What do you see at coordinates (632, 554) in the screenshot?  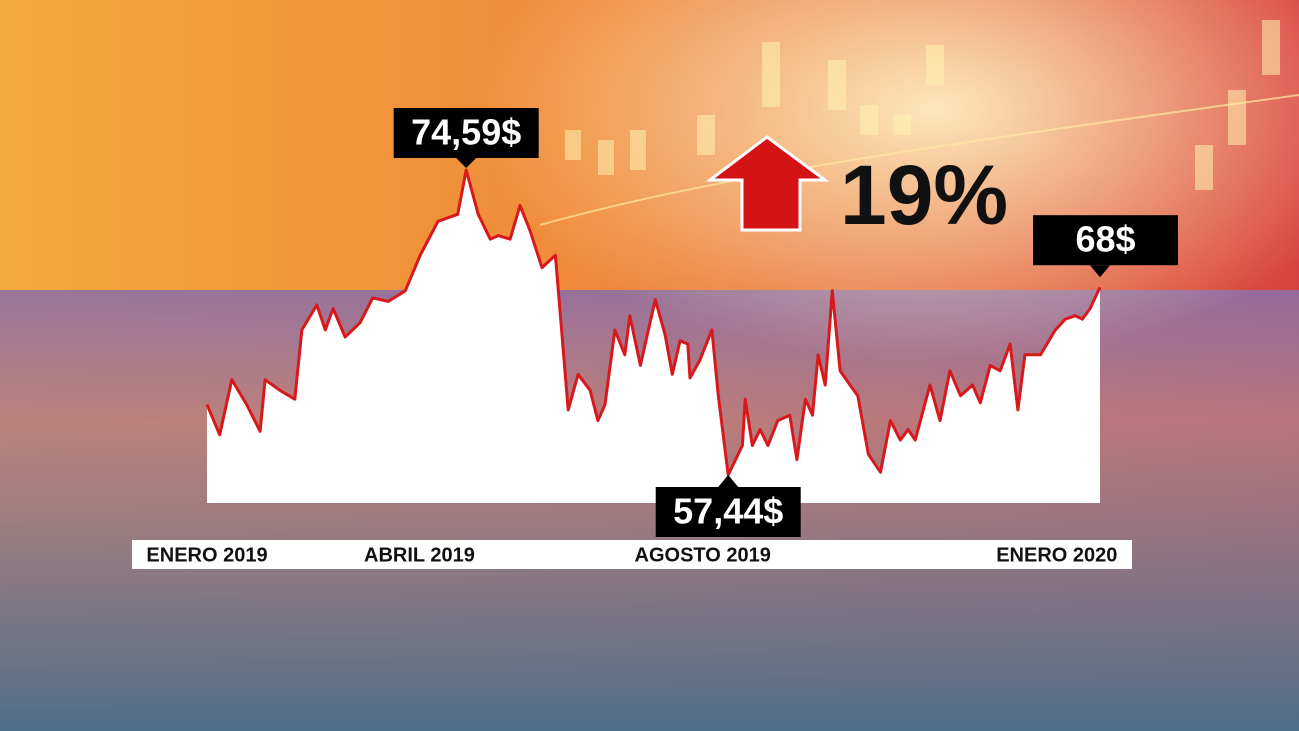 I see `x-axis-strip` at bounding box center [632, 554].